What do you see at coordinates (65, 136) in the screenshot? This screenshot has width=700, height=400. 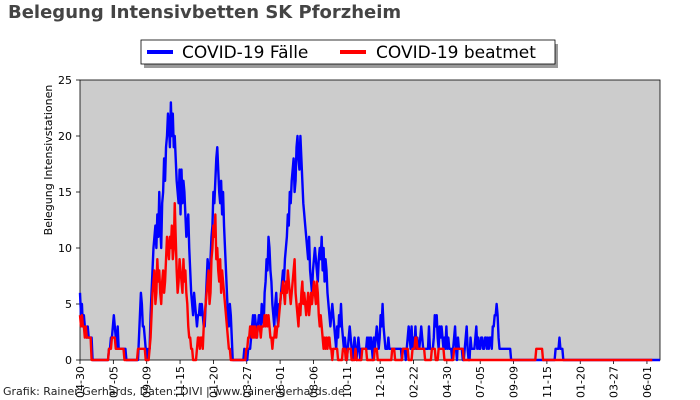 I see `y-tick-label: 20` at bounding box center [65, 136].